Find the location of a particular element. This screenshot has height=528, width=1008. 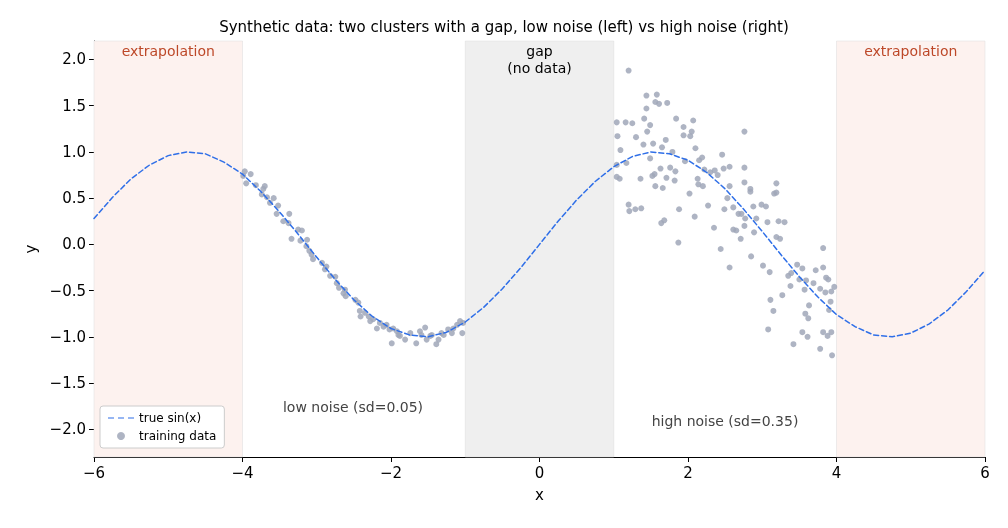

y-tick-label: −1.0 is located at coordinates (67, 336).